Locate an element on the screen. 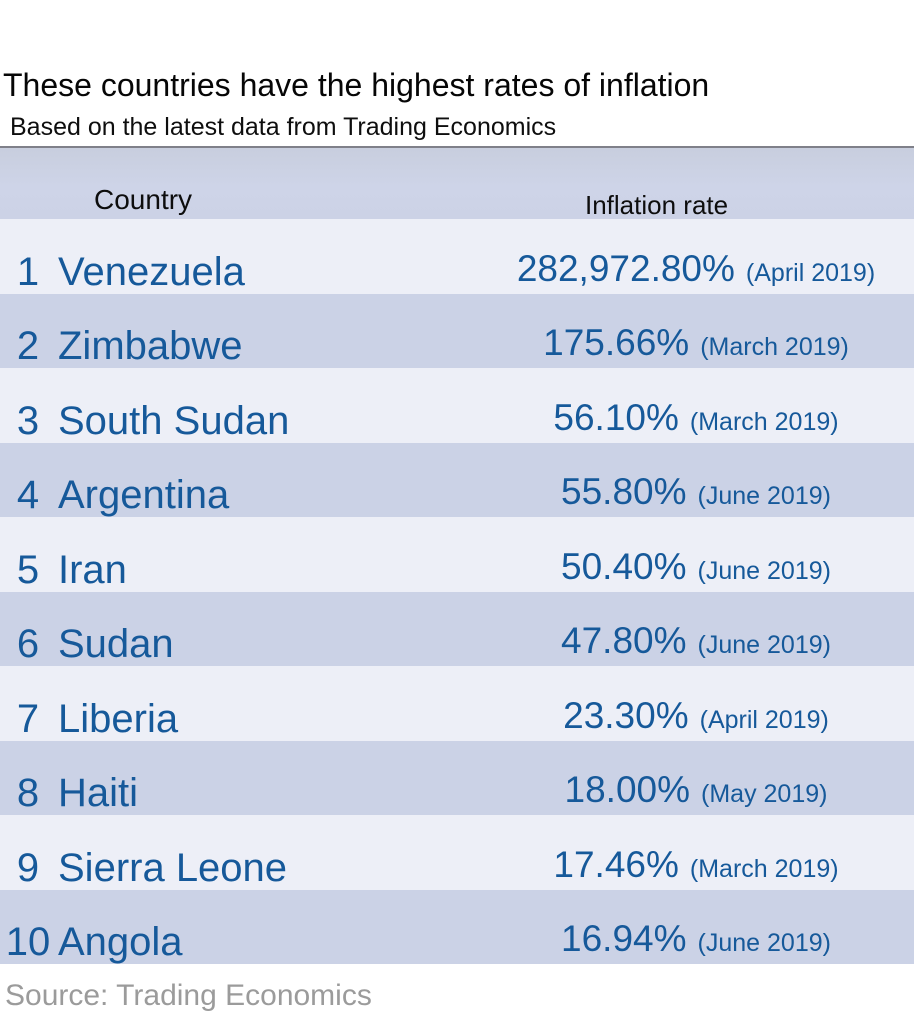  table-row: 5 Iran 50.40% (June 2019) is located at coordinates (457, 554).